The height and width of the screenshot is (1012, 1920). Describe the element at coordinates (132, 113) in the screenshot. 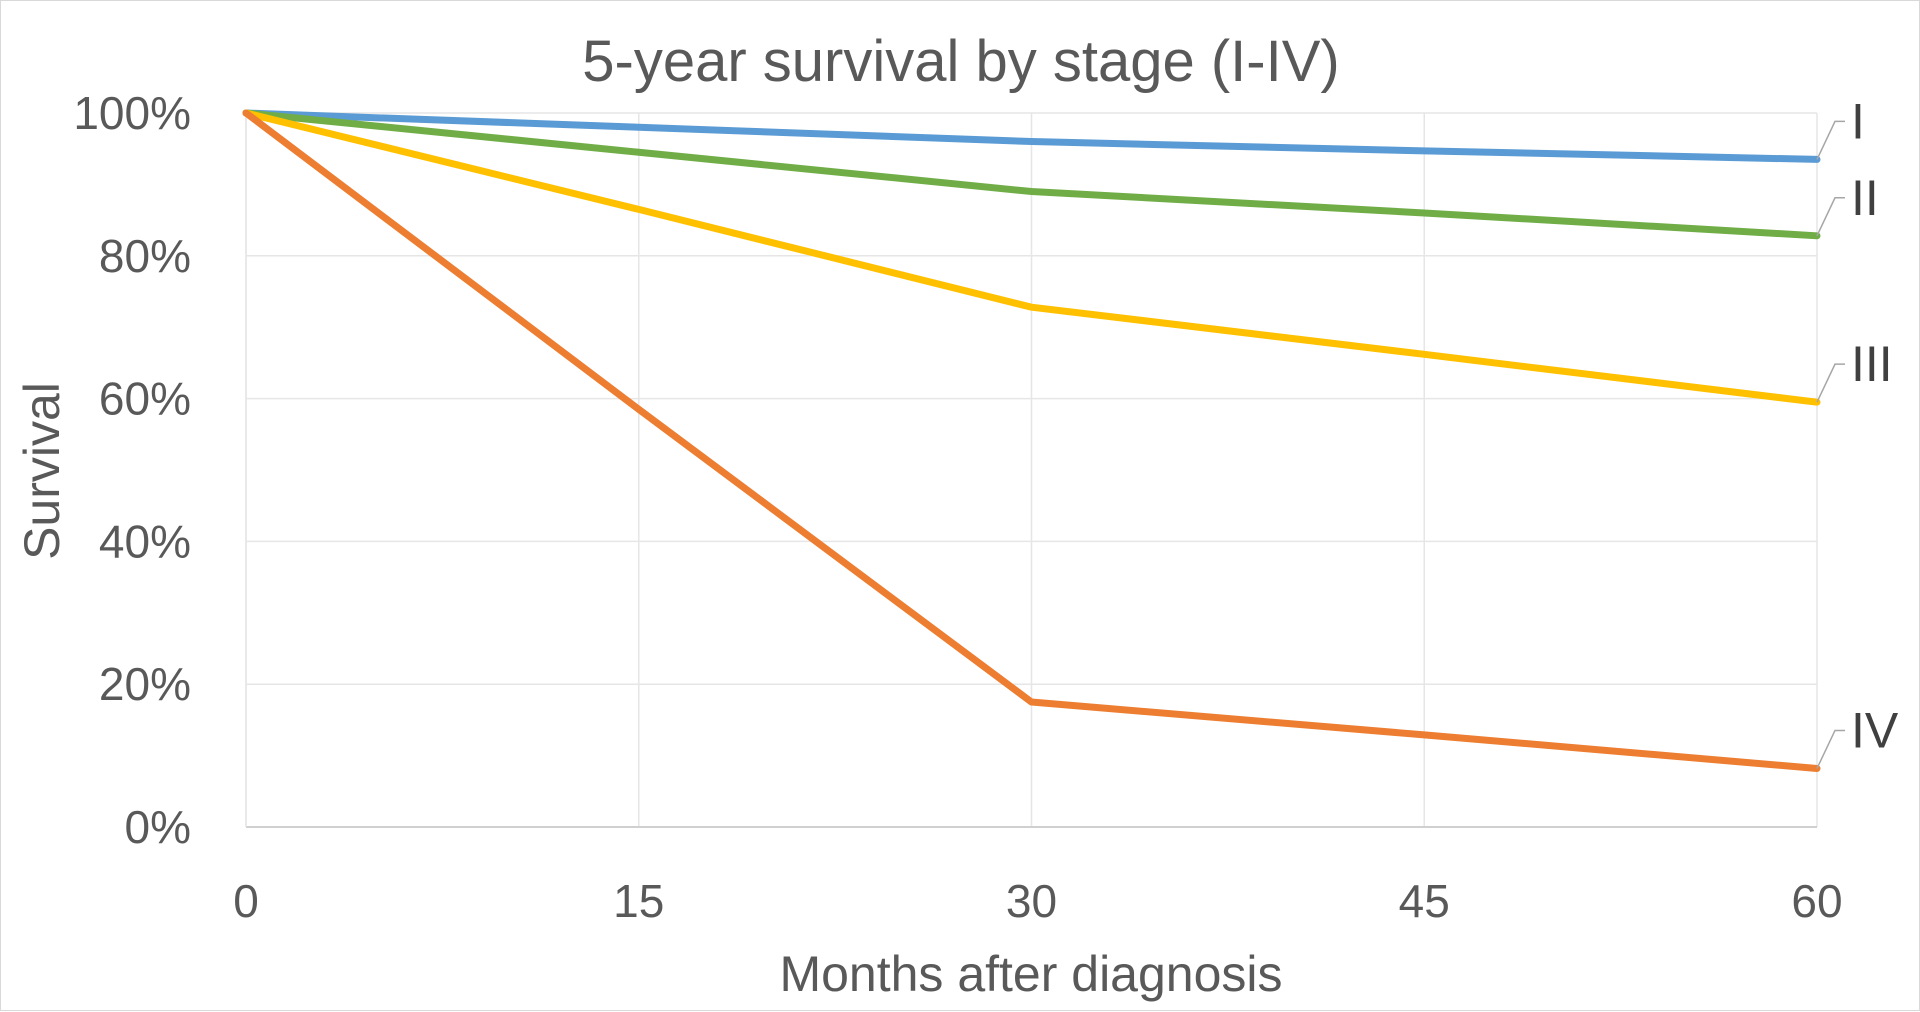

I see `y-tick-label: 100%` at that location.